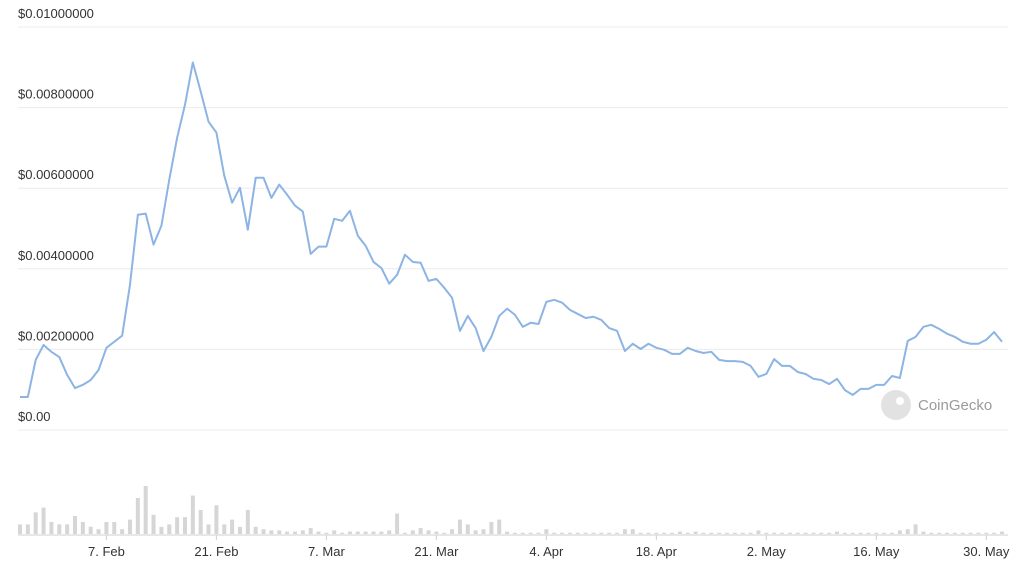 The height and width of the screenshot is (577, 1024). What do you see at coordinates (56, 94) in the screenshot?
I see `y-tick-label: $0.00800000` at bounding box center [56, 94].